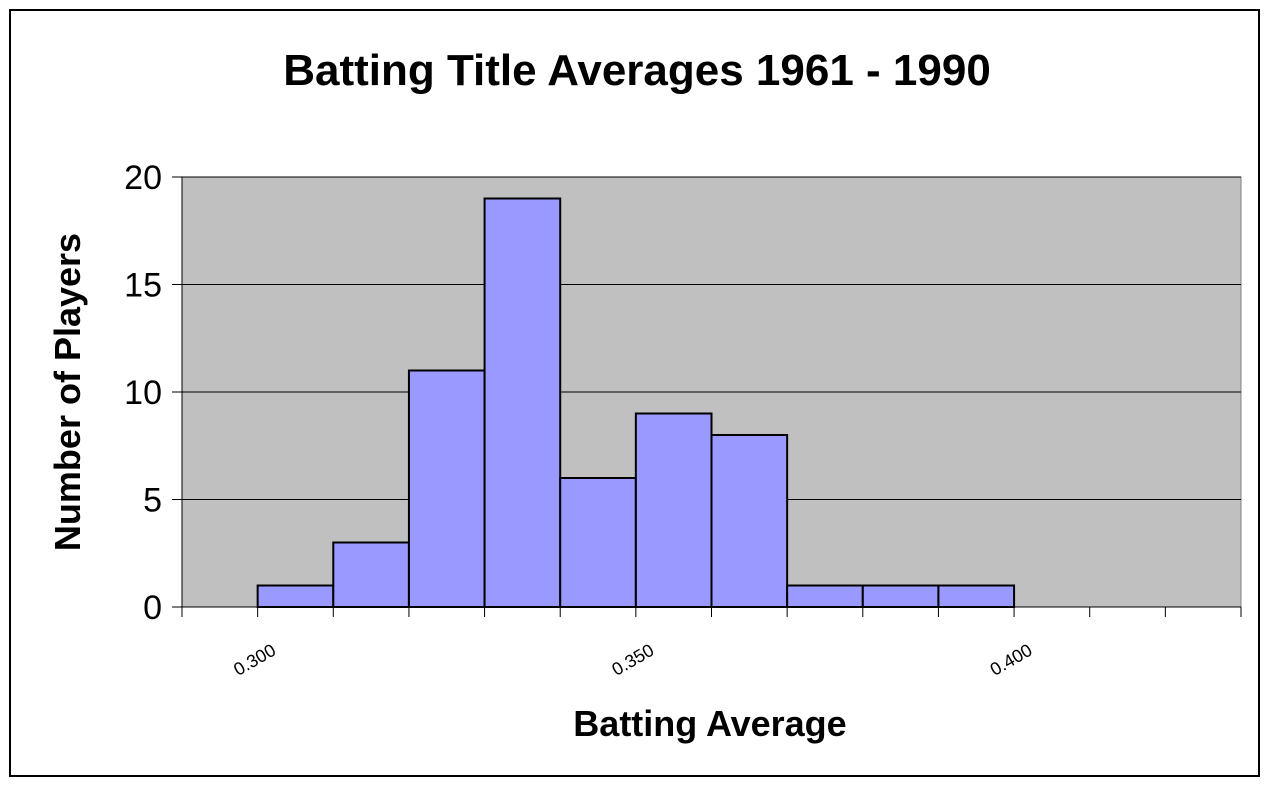 This screenshot has width=1272, height=791. I want to click on y-axis-title: Number of Players, so click(67, 392).